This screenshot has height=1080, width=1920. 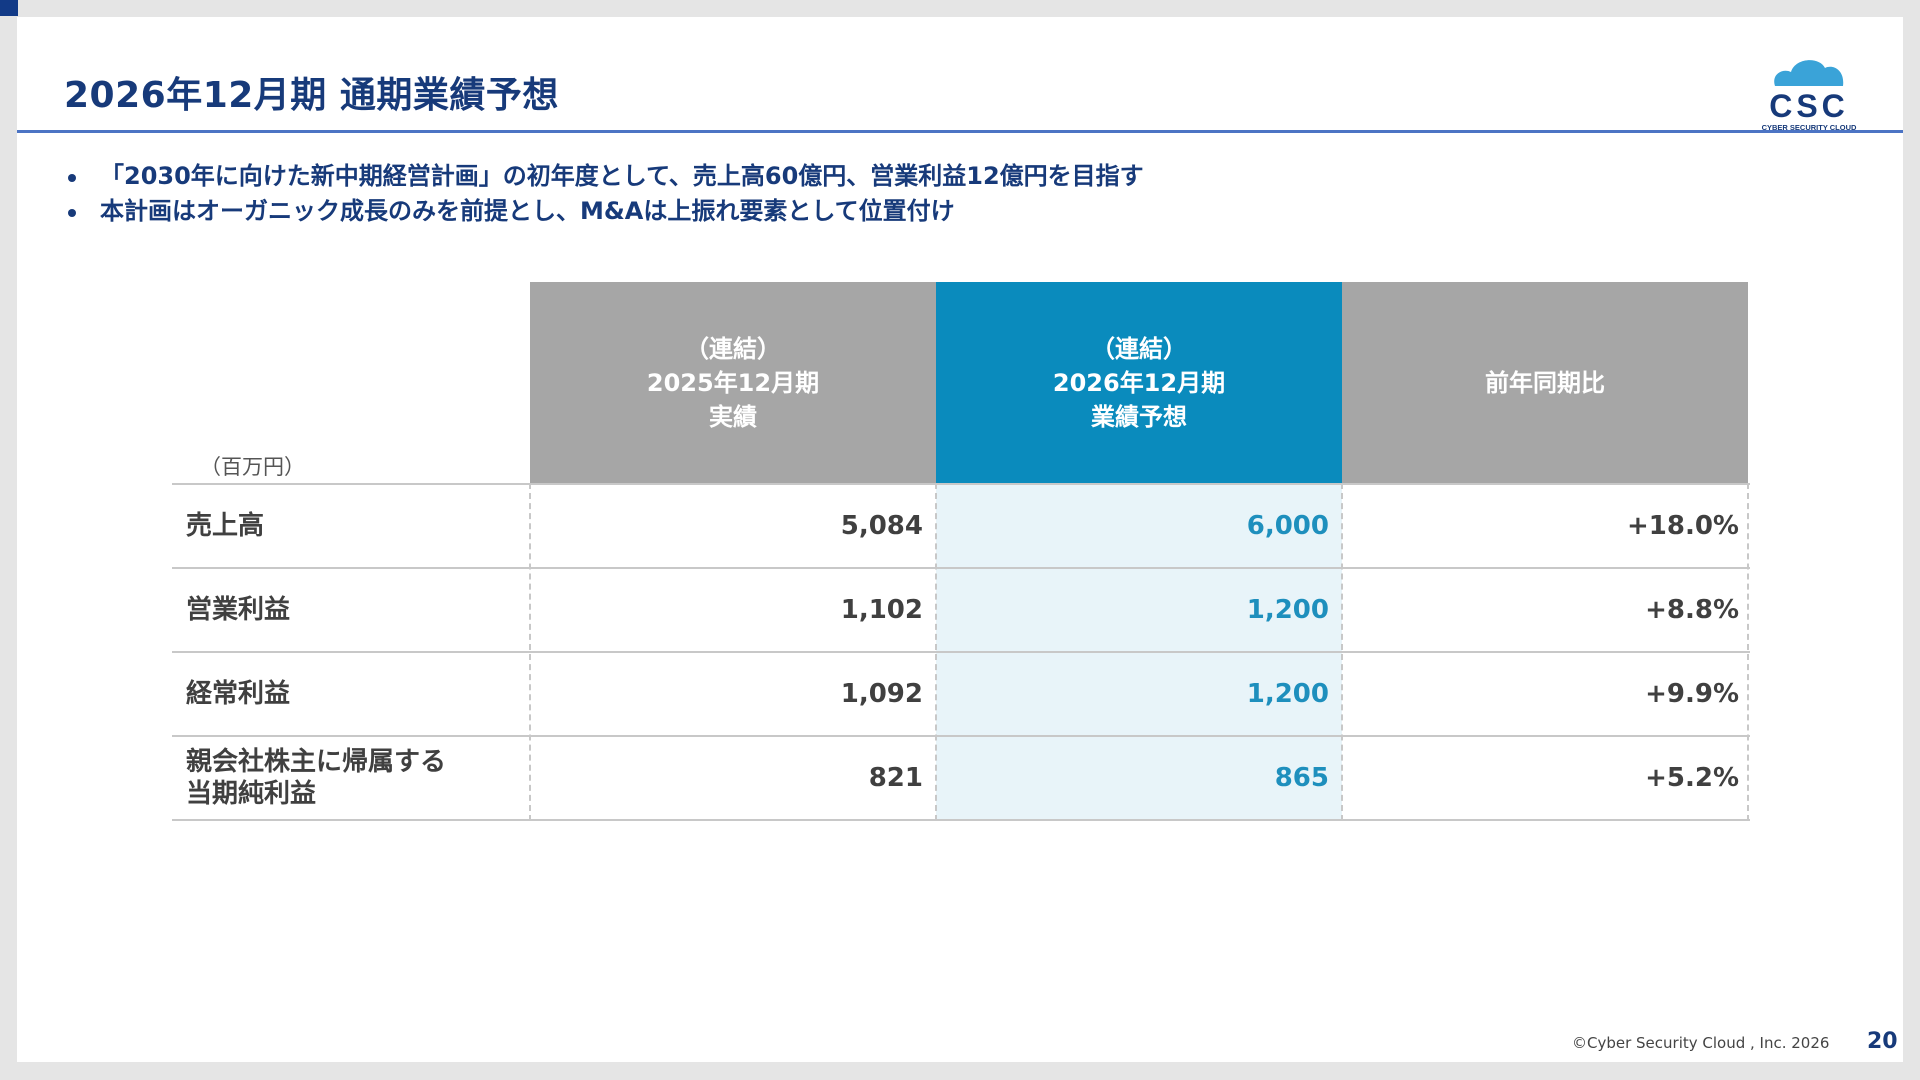 I want to click on logo-text: CSC, so click(x=1809, y=106).